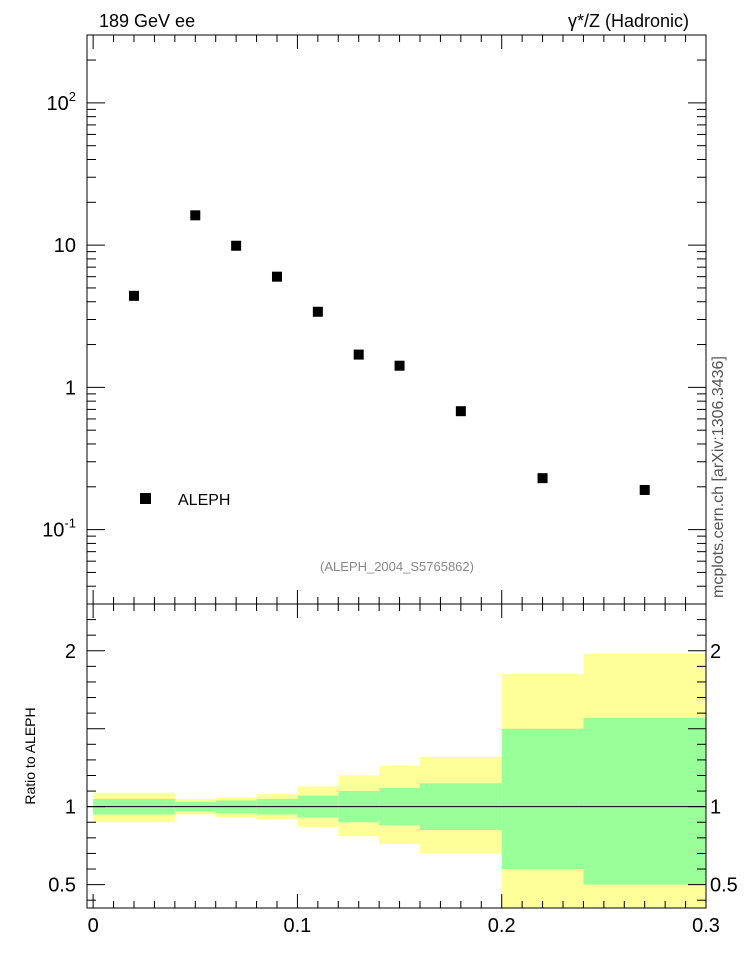  What do you see at coordinates (502, 926) in the screenshot?
I see `ratio-xtick-label: 0.2` at bounding box center [502, 926].